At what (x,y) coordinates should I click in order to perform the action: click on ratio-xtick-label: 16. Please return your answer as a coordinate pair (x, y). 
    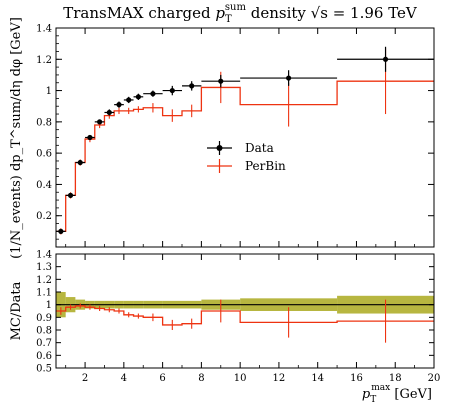
    Looking at the image, I should click on (356, 378).